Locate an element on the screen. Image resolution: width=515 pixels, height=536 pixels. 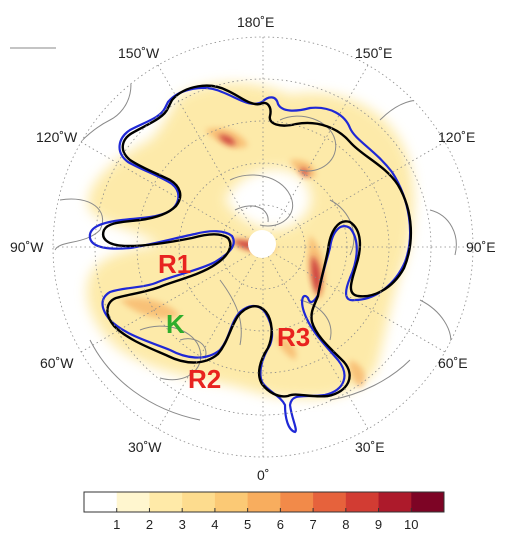
longitude-label: 60˚E is located at coordinates (453, 363).